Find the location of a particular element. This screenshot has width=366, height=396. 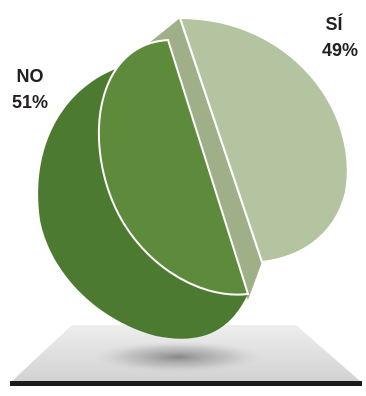

floor-base-line is located at coordinates (186, 383).